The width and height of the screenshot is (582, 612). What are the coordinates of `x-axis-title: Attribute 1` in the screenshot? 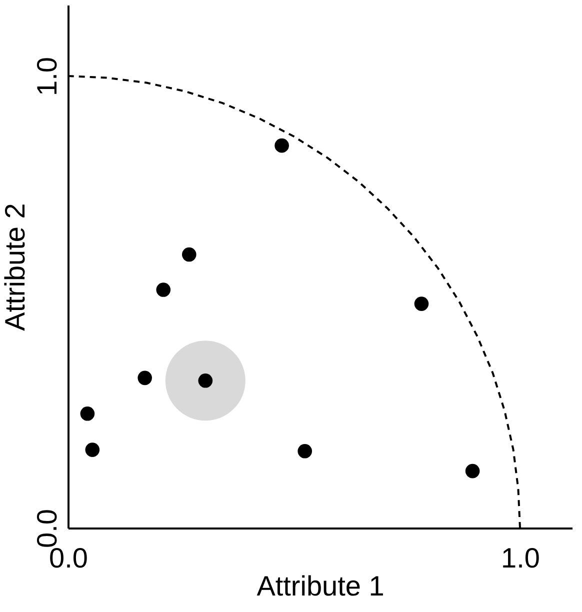 It's located at (320, 586).